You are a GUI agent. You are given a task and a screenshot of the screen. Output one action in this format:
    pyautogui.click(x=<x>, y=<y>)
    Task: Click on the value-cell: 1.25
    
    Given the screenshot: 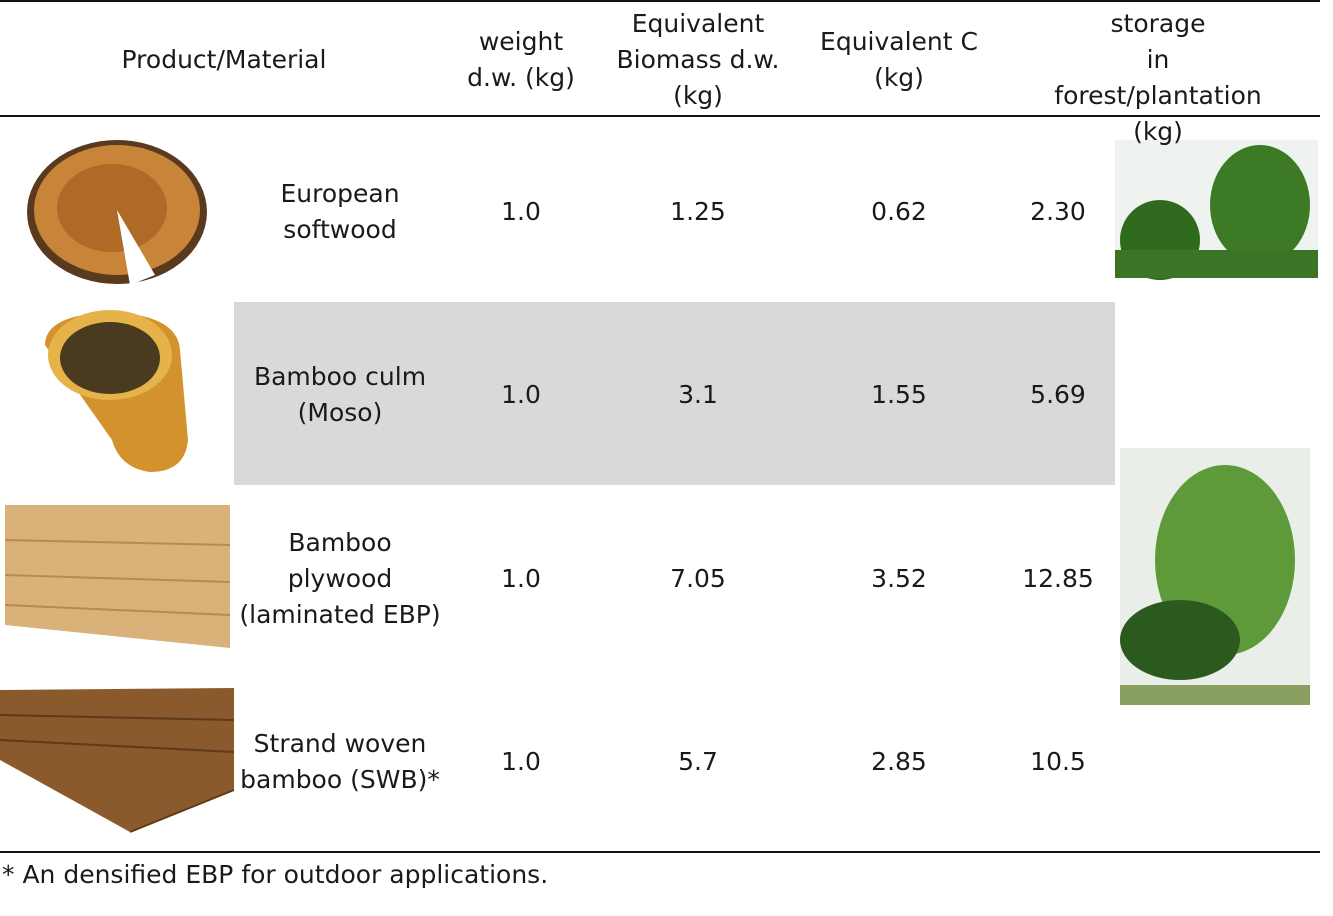 What is the action you would take?
    pyautogui.click(x=698, y=211)
    